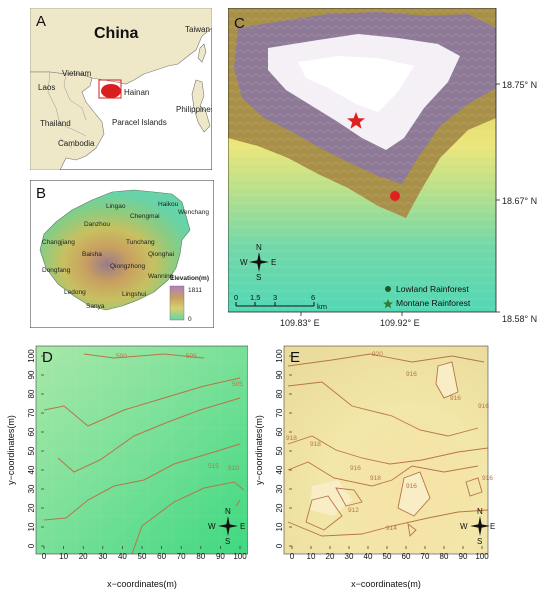 The height and width of the screenshot is (595, 550). What do you see at coordinates (11, 450) in the screenshot?
I see `y-axis-label: y−coordinates(m)` at bounding box center [11, 450].